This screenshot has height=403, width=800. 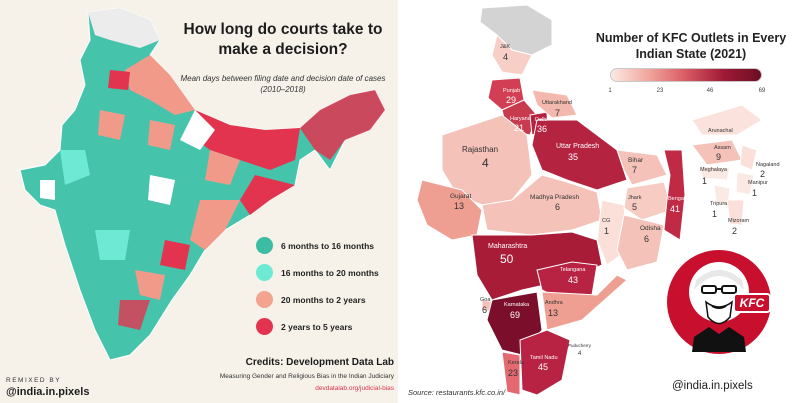 I want to click on state-name: Meghalaya, so click(x=713, y=170).